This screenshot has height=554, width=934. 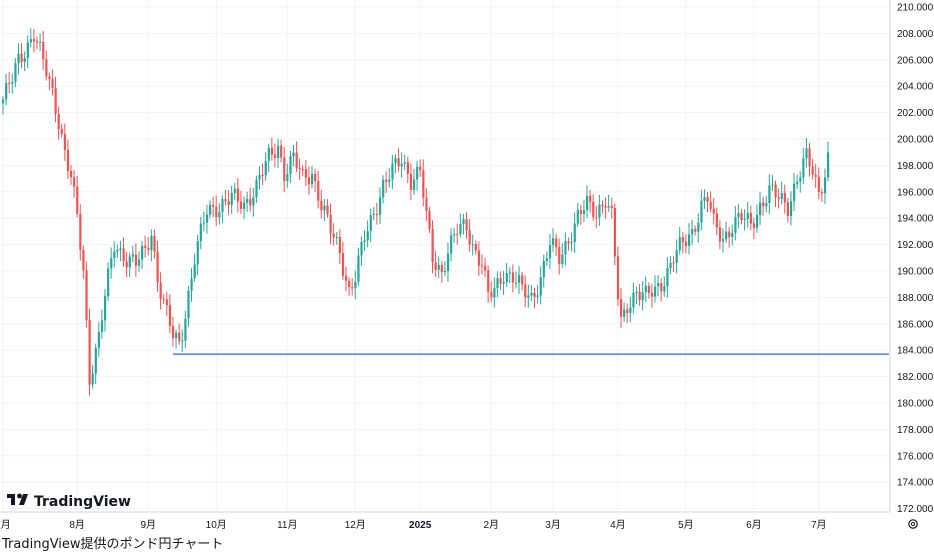 I want to click on logo-text: TradingView, so click(x=82, y=502).